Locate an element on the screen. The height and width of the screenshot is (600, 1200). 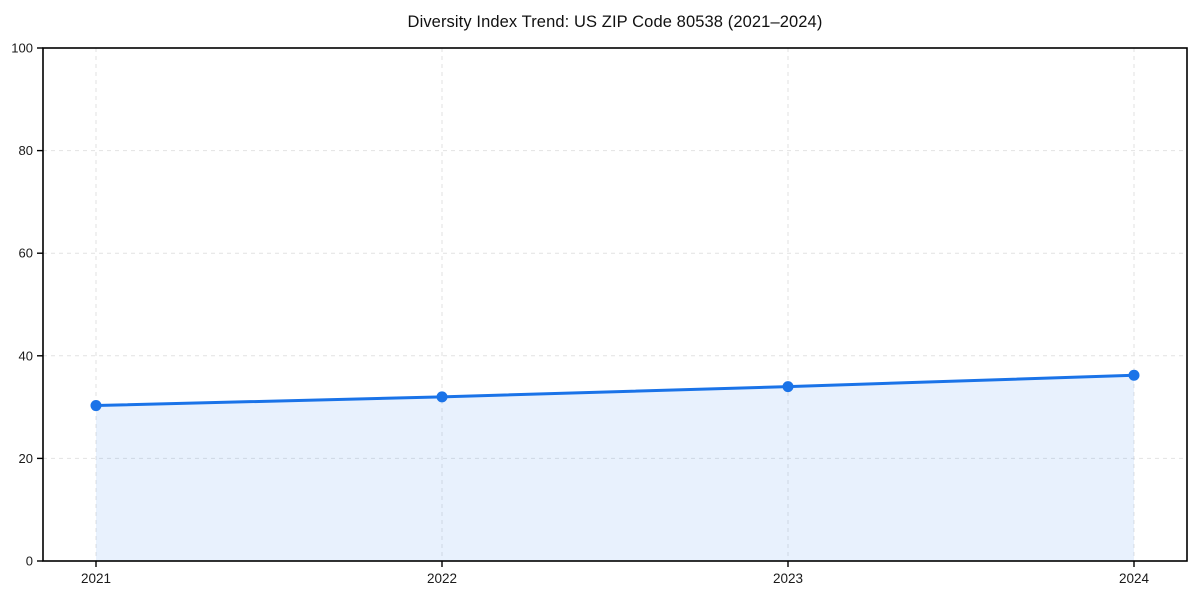
y-axis-tick-label: 100 is located at coordinates (22, 48).